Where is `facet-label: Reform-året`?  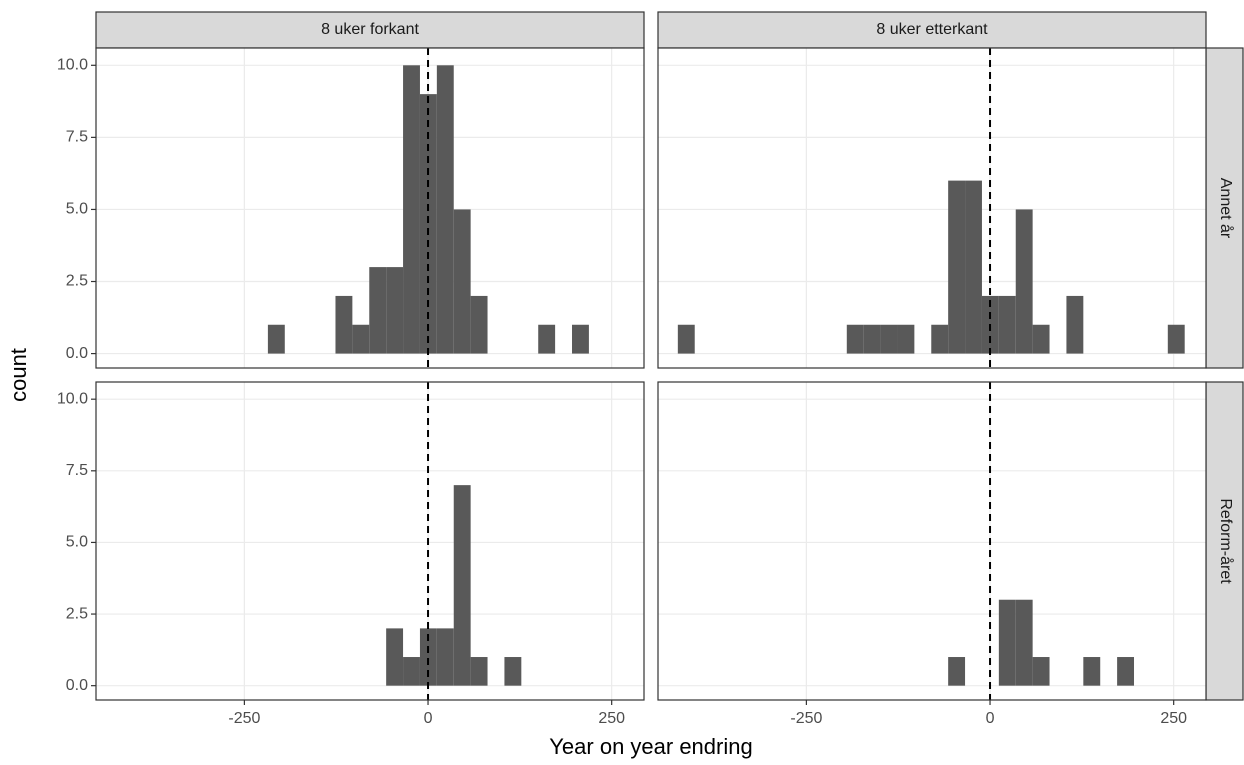
facet-label: Reform-året is located at coordinates (1226, 541).